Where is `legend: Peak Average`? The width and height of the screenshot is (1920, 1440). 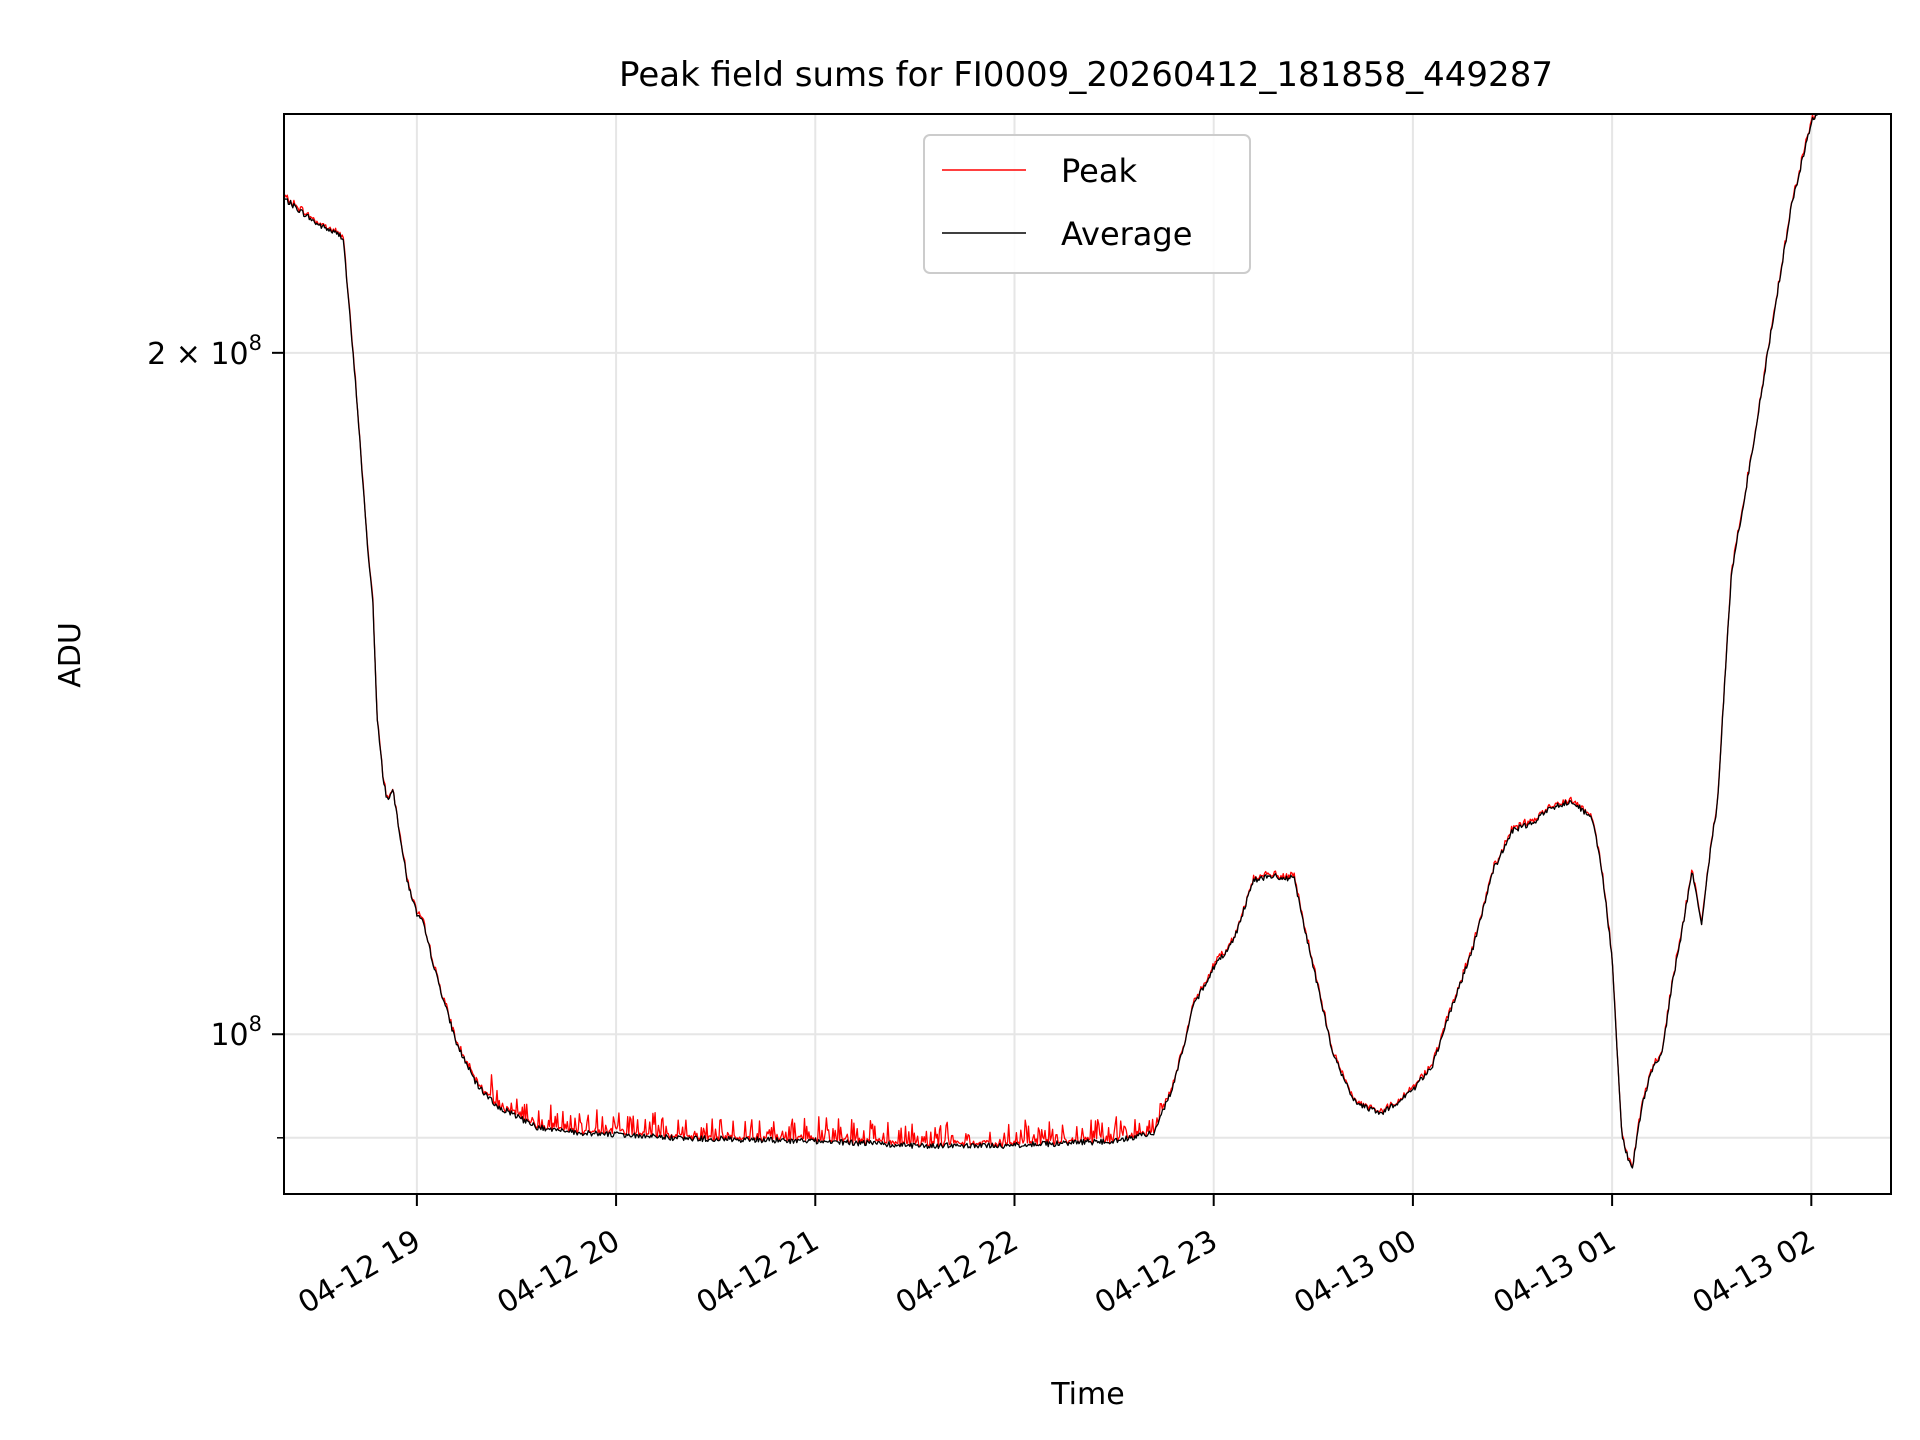 legend: Peak Average is located at coordinates (1087, 204).